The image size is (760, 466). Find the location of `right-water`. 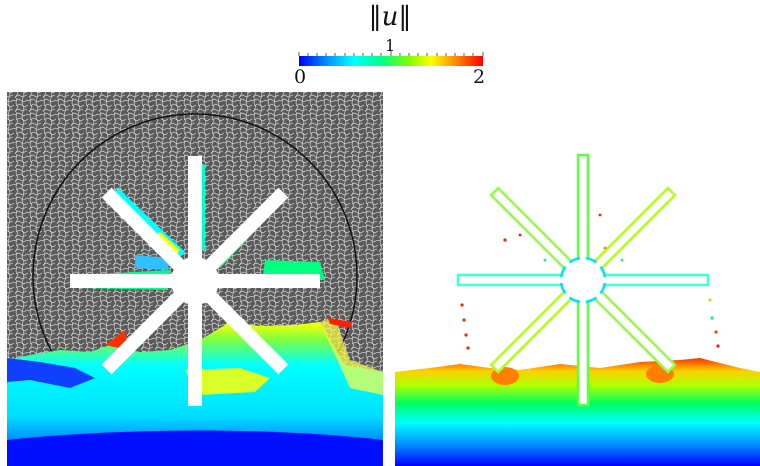

right-water is located at coordinates (577, 412).